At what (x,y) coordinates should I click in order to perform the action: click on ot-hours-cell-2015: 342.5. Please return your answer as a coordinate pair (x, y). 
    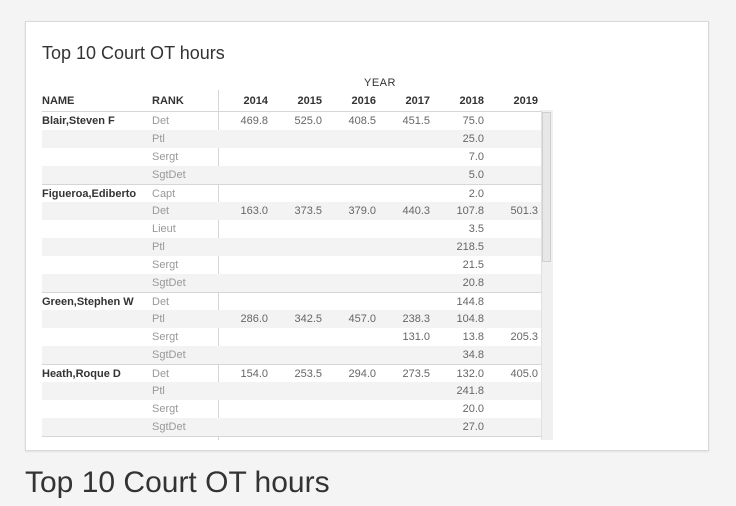
    Looking at the image, I should click on (308, 319).